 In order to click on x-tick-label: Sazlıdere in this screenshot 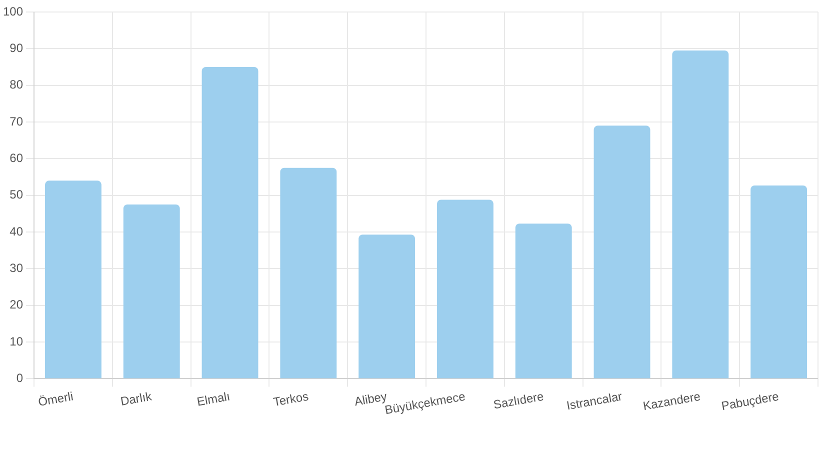, I will do `click(519, 400)`.